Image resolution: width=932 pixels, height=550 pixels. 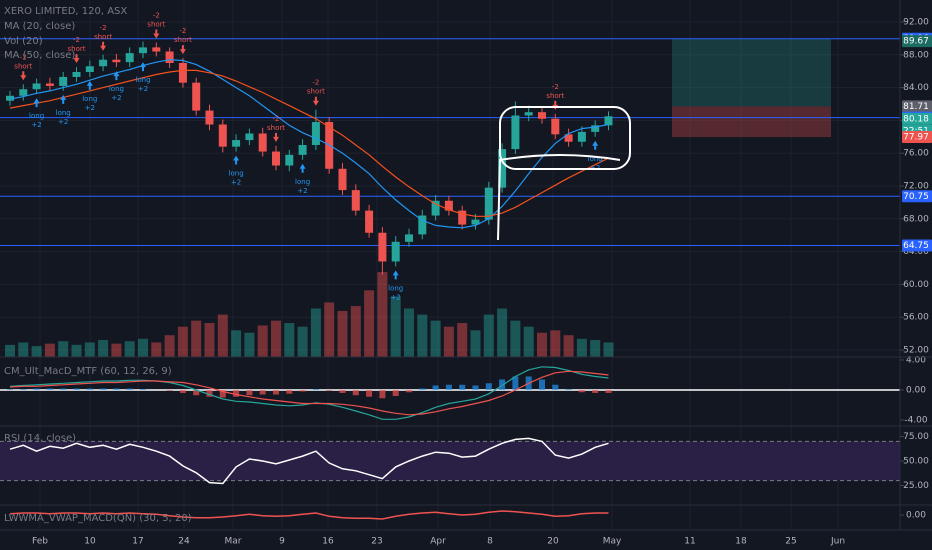 I want to click on price-label: 89.67, so click(x=916, y=42).